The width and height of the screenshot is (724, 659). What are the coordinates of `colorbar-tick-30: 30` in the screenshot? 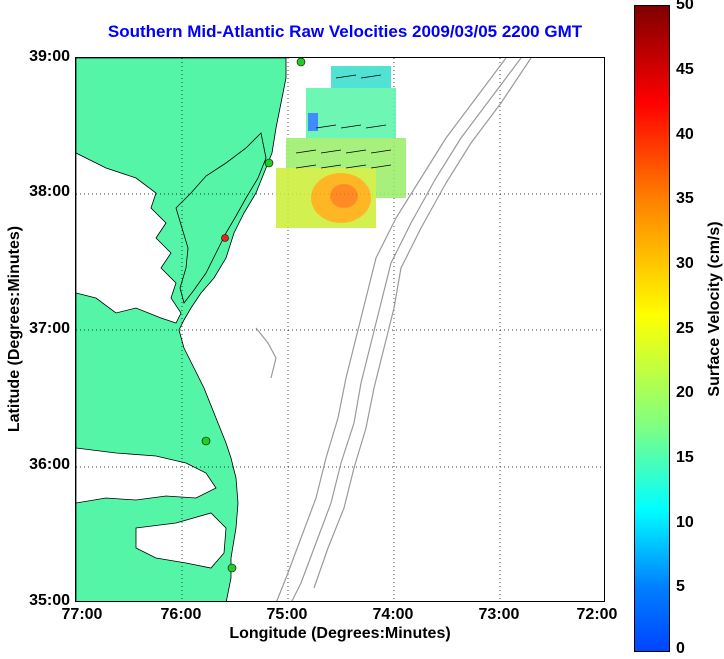 It's located at (685, 263).